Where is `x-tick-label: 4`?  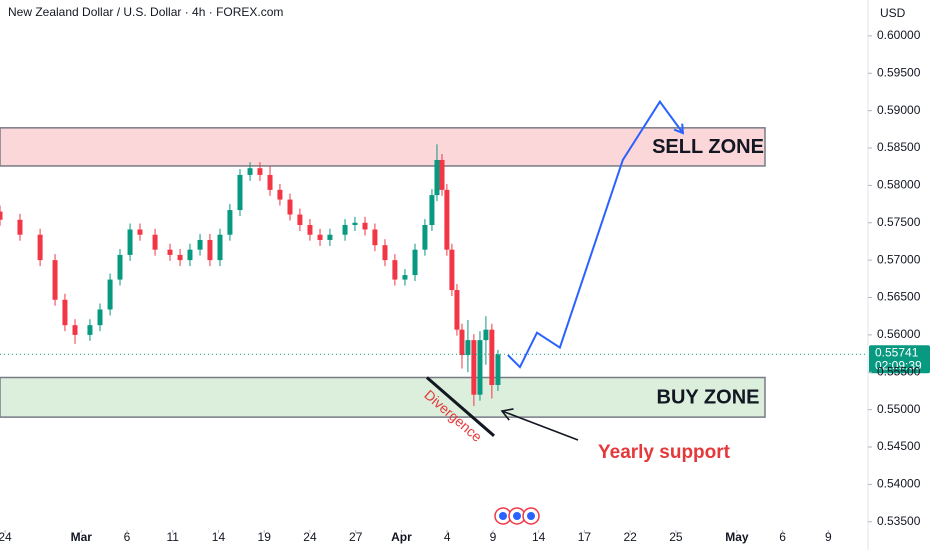
x-tick-label: 4 is located at coordinates (447, 537).